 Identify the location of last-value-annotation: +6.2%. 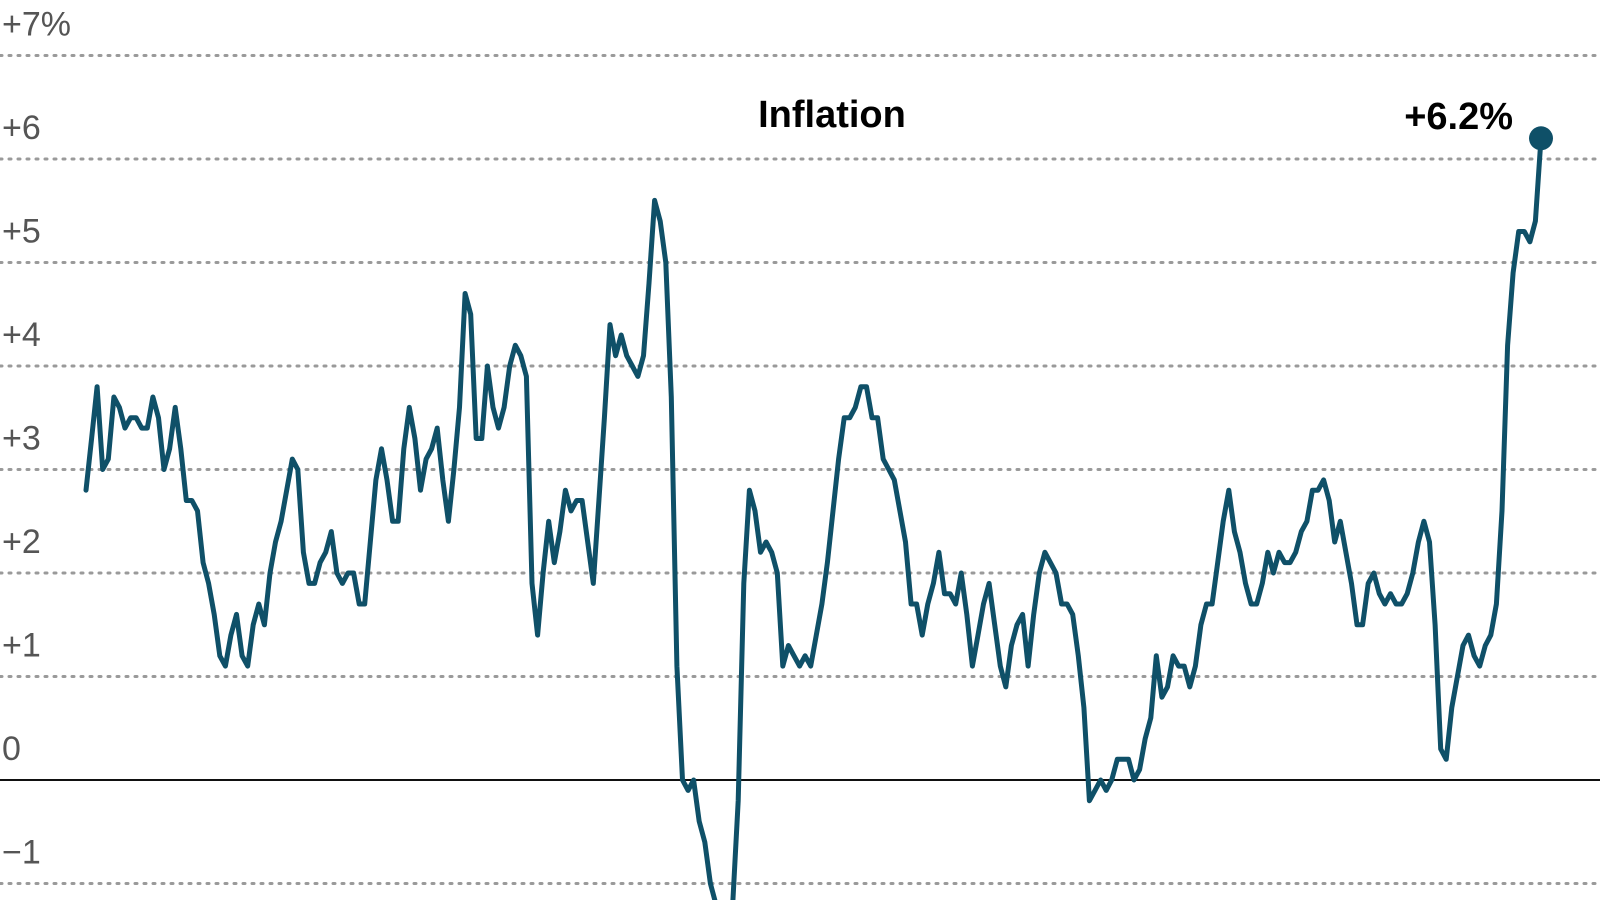
(1458, 117).